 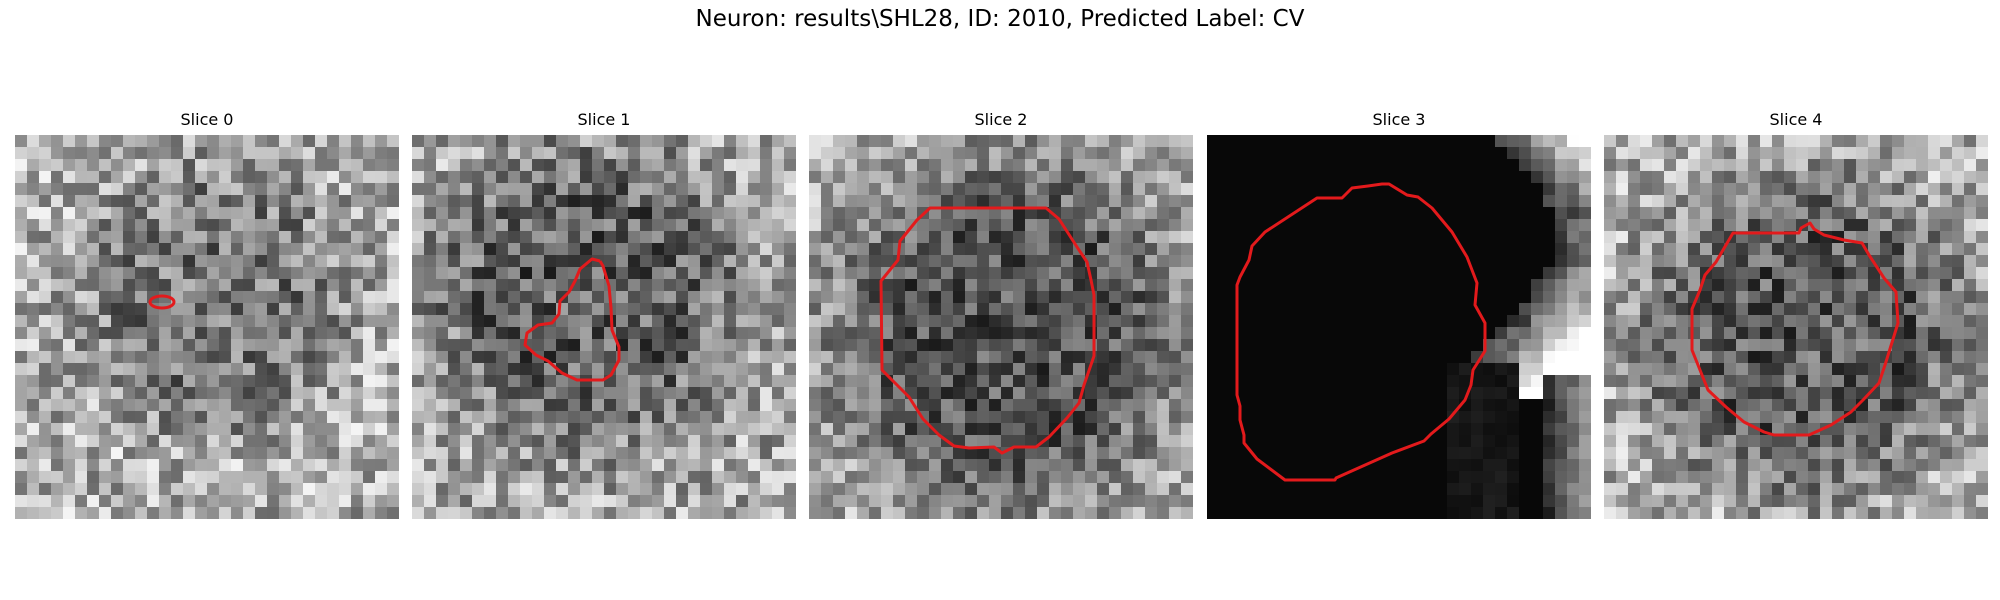 I want to click on slice-0-pixels, so click(x=207, y=327).